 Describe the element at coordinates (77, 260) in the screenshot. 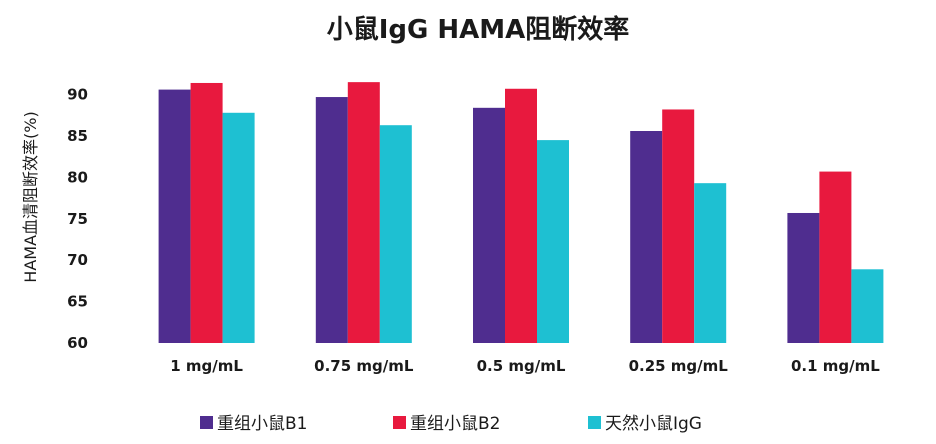

I see `y-tick-label: 70` at that location.